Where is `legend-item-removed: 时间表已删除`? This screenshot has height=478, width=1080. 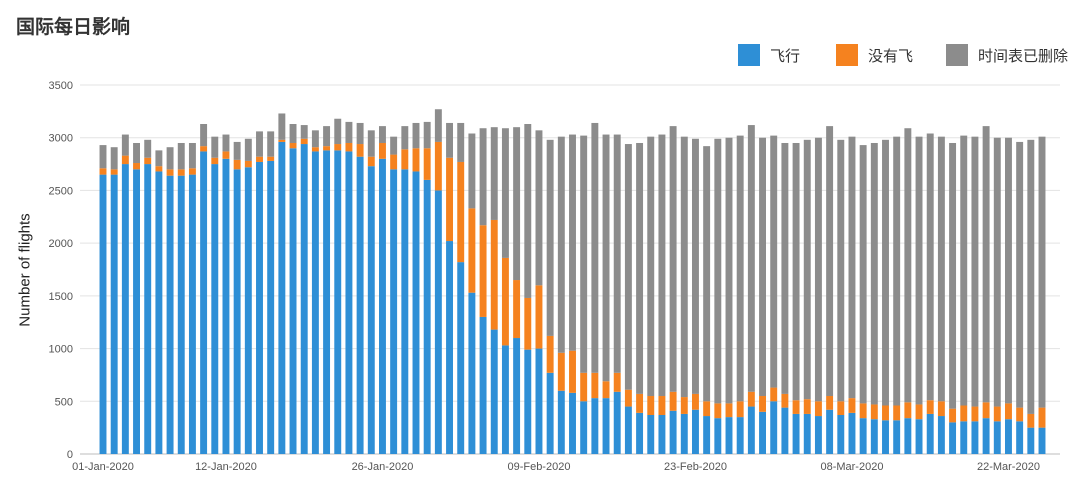
legend-item-removed: 时间表已删除 is located at coordinates (1007, 55).